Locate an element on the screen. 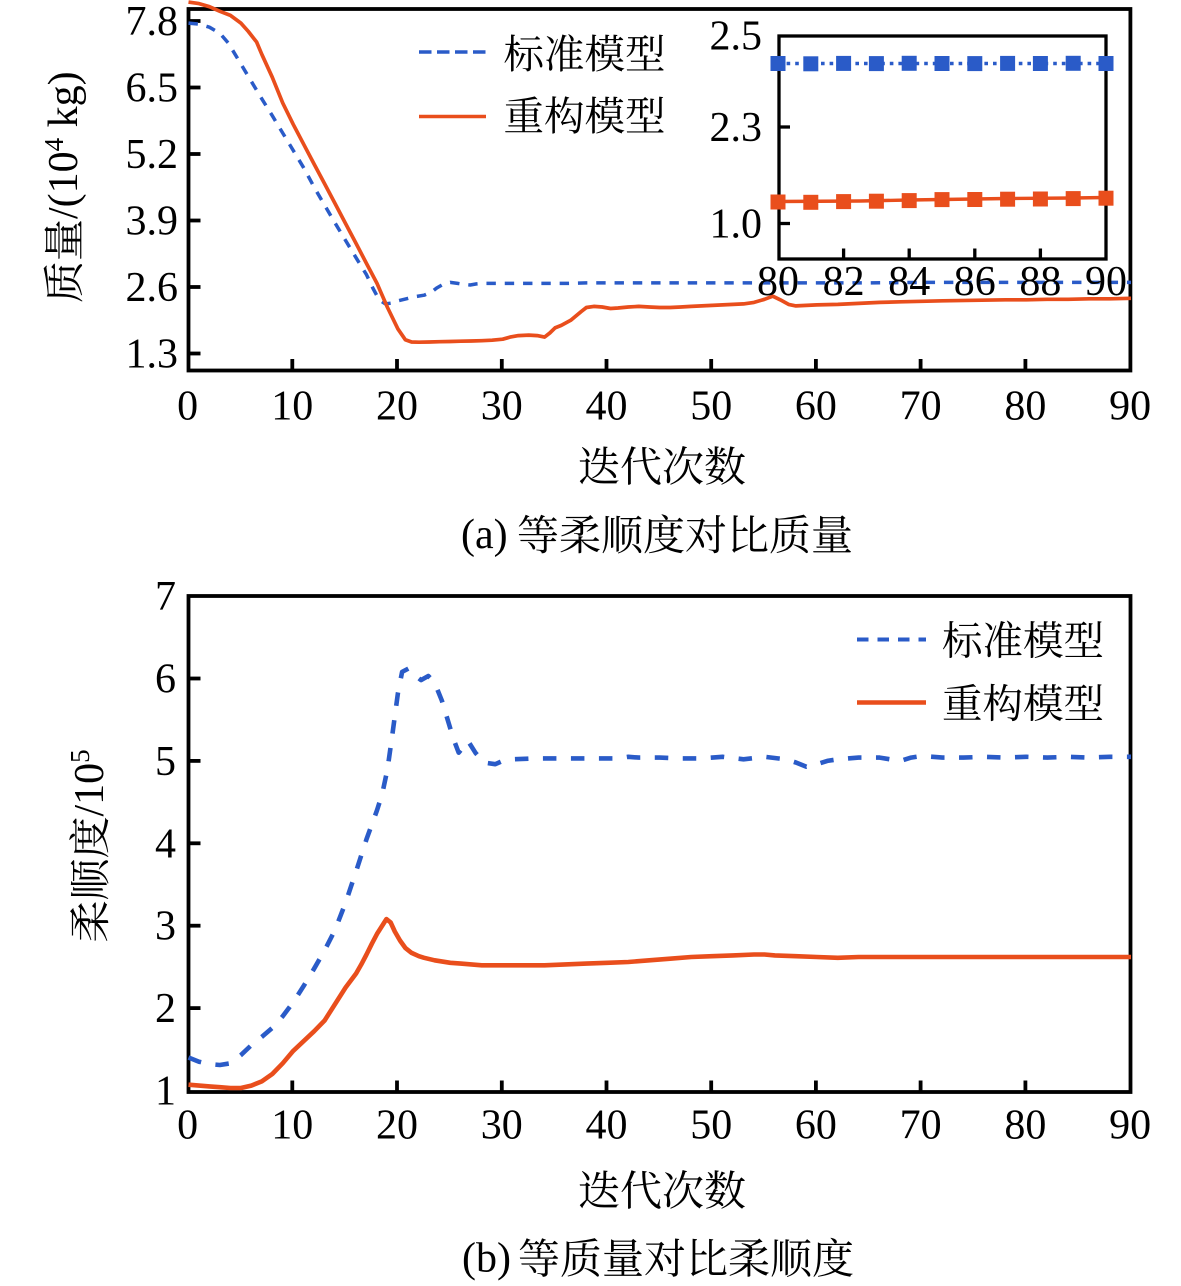 This screenshot has height=1286, width=1181. svg-text: 5 is located at coordinates (165, 762).